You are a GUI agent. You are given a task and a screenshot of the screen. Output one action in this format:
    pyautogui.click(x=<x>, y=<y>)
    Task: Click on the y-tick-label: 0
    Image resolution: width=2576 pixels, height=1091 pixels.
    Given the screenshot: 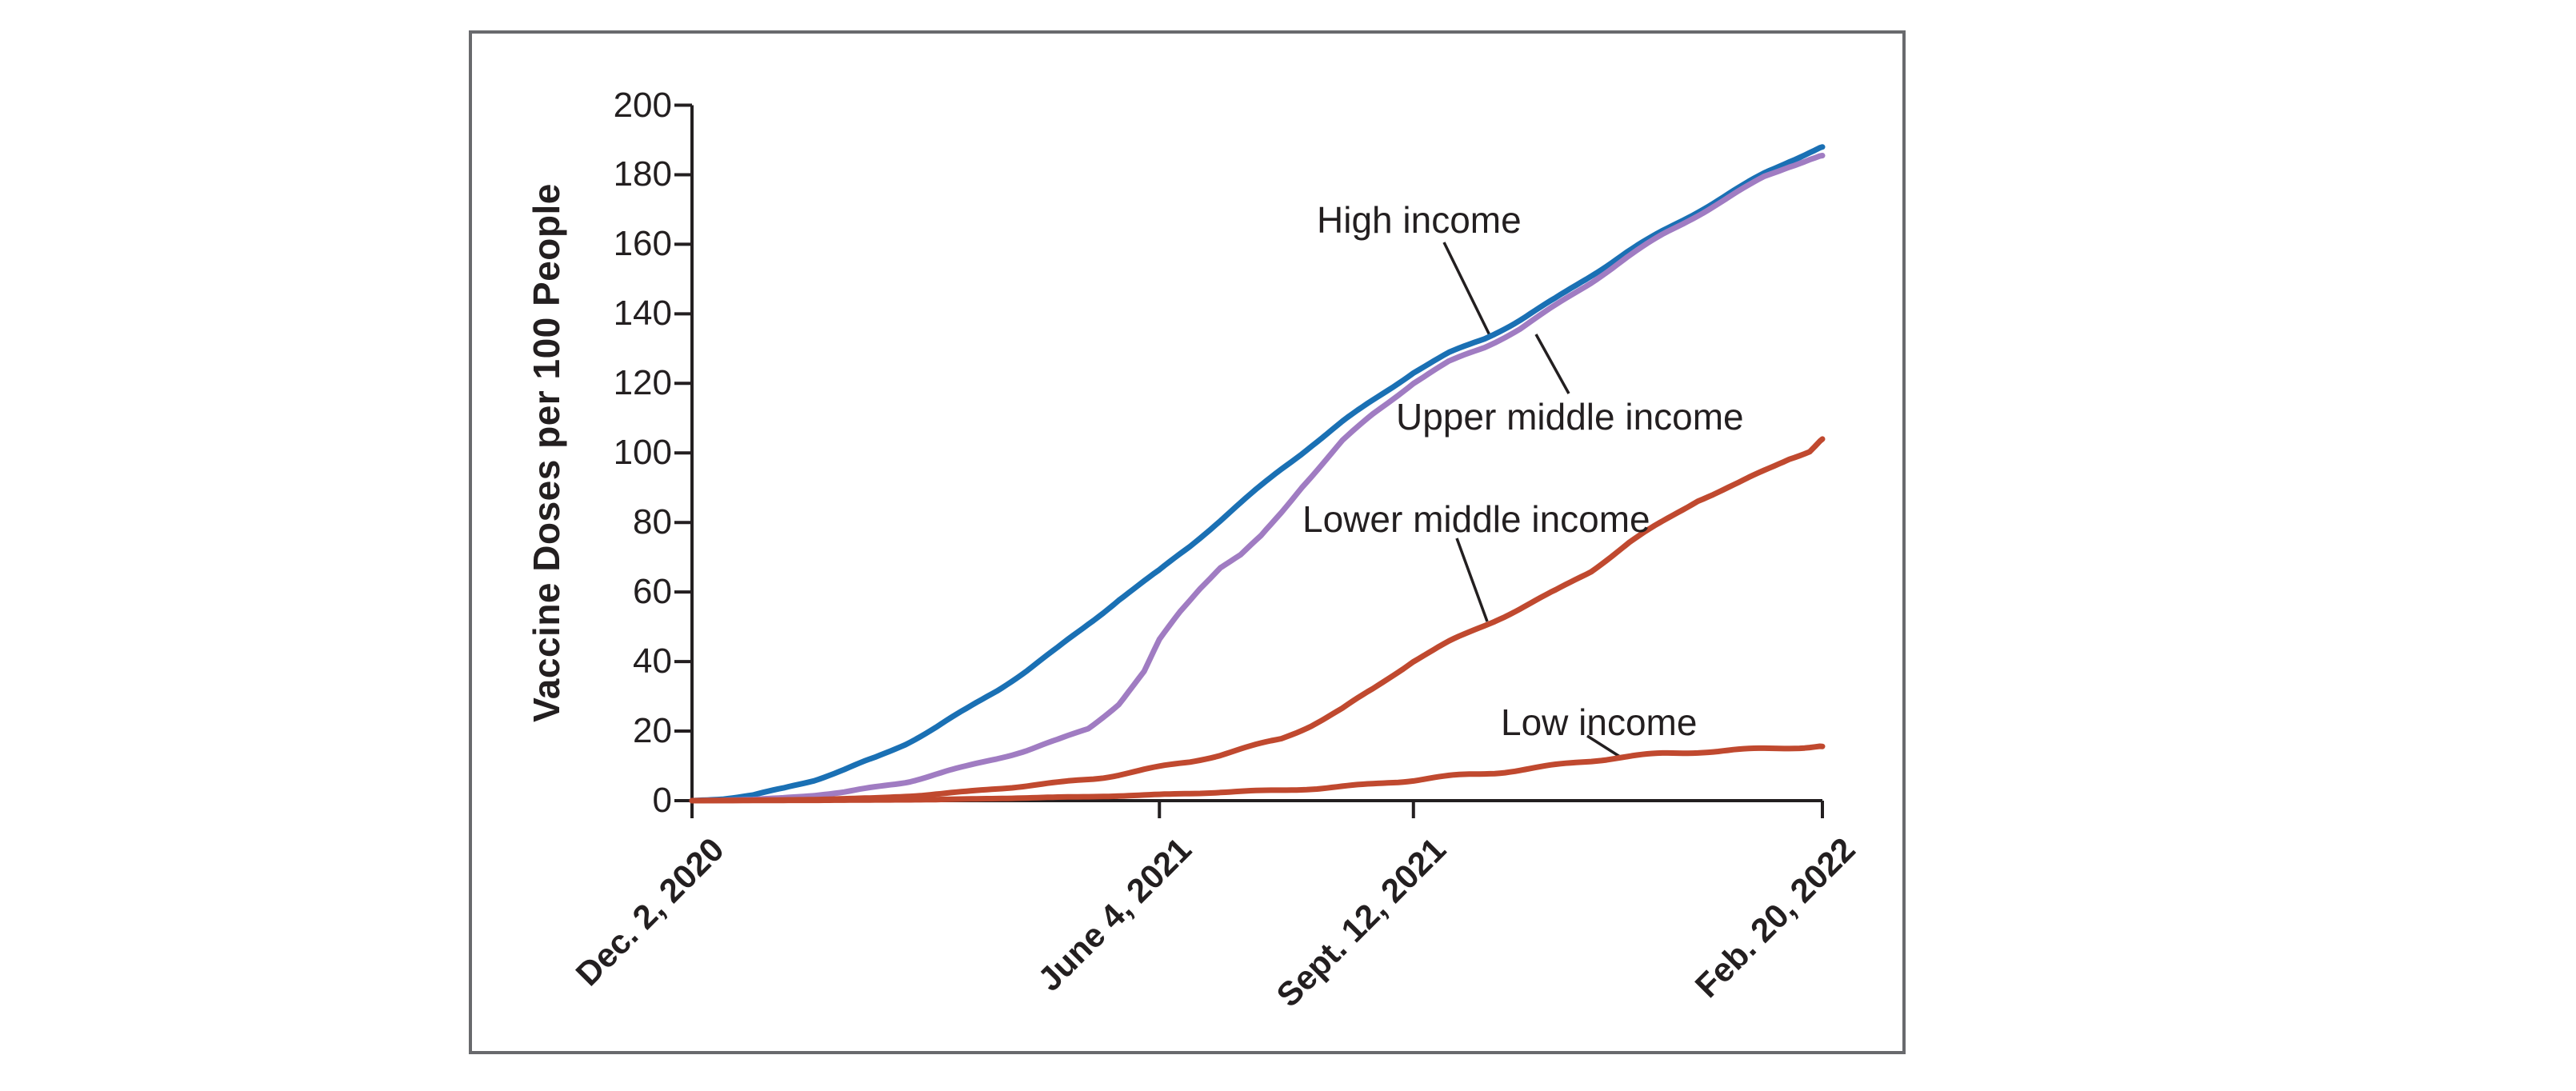 What is the action you would take?
    pyautogui.click(x=662, y=800)
    